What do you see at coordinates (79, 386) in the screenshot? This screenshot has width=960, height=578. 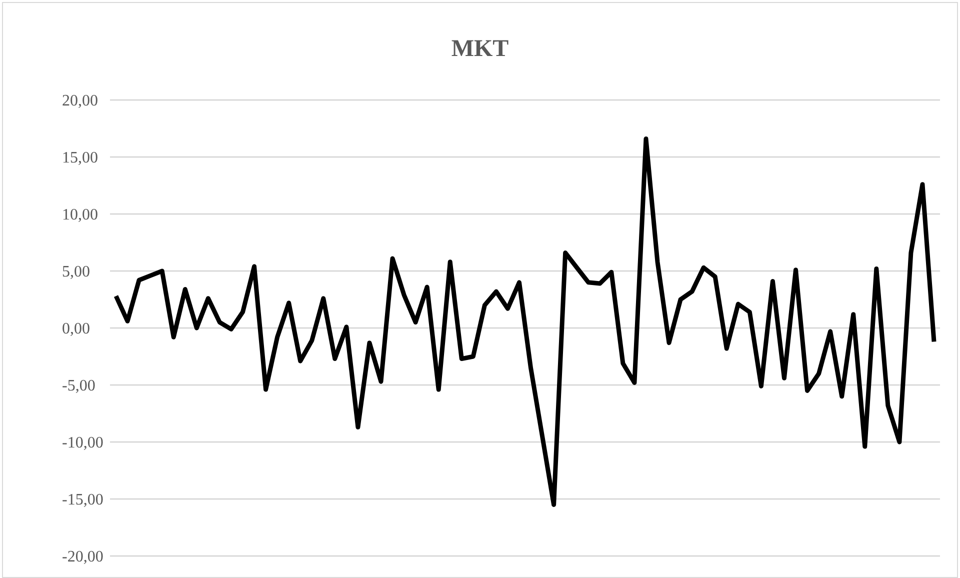 I see `y-tick-label: -5,00` at bounding box center [79, 386].